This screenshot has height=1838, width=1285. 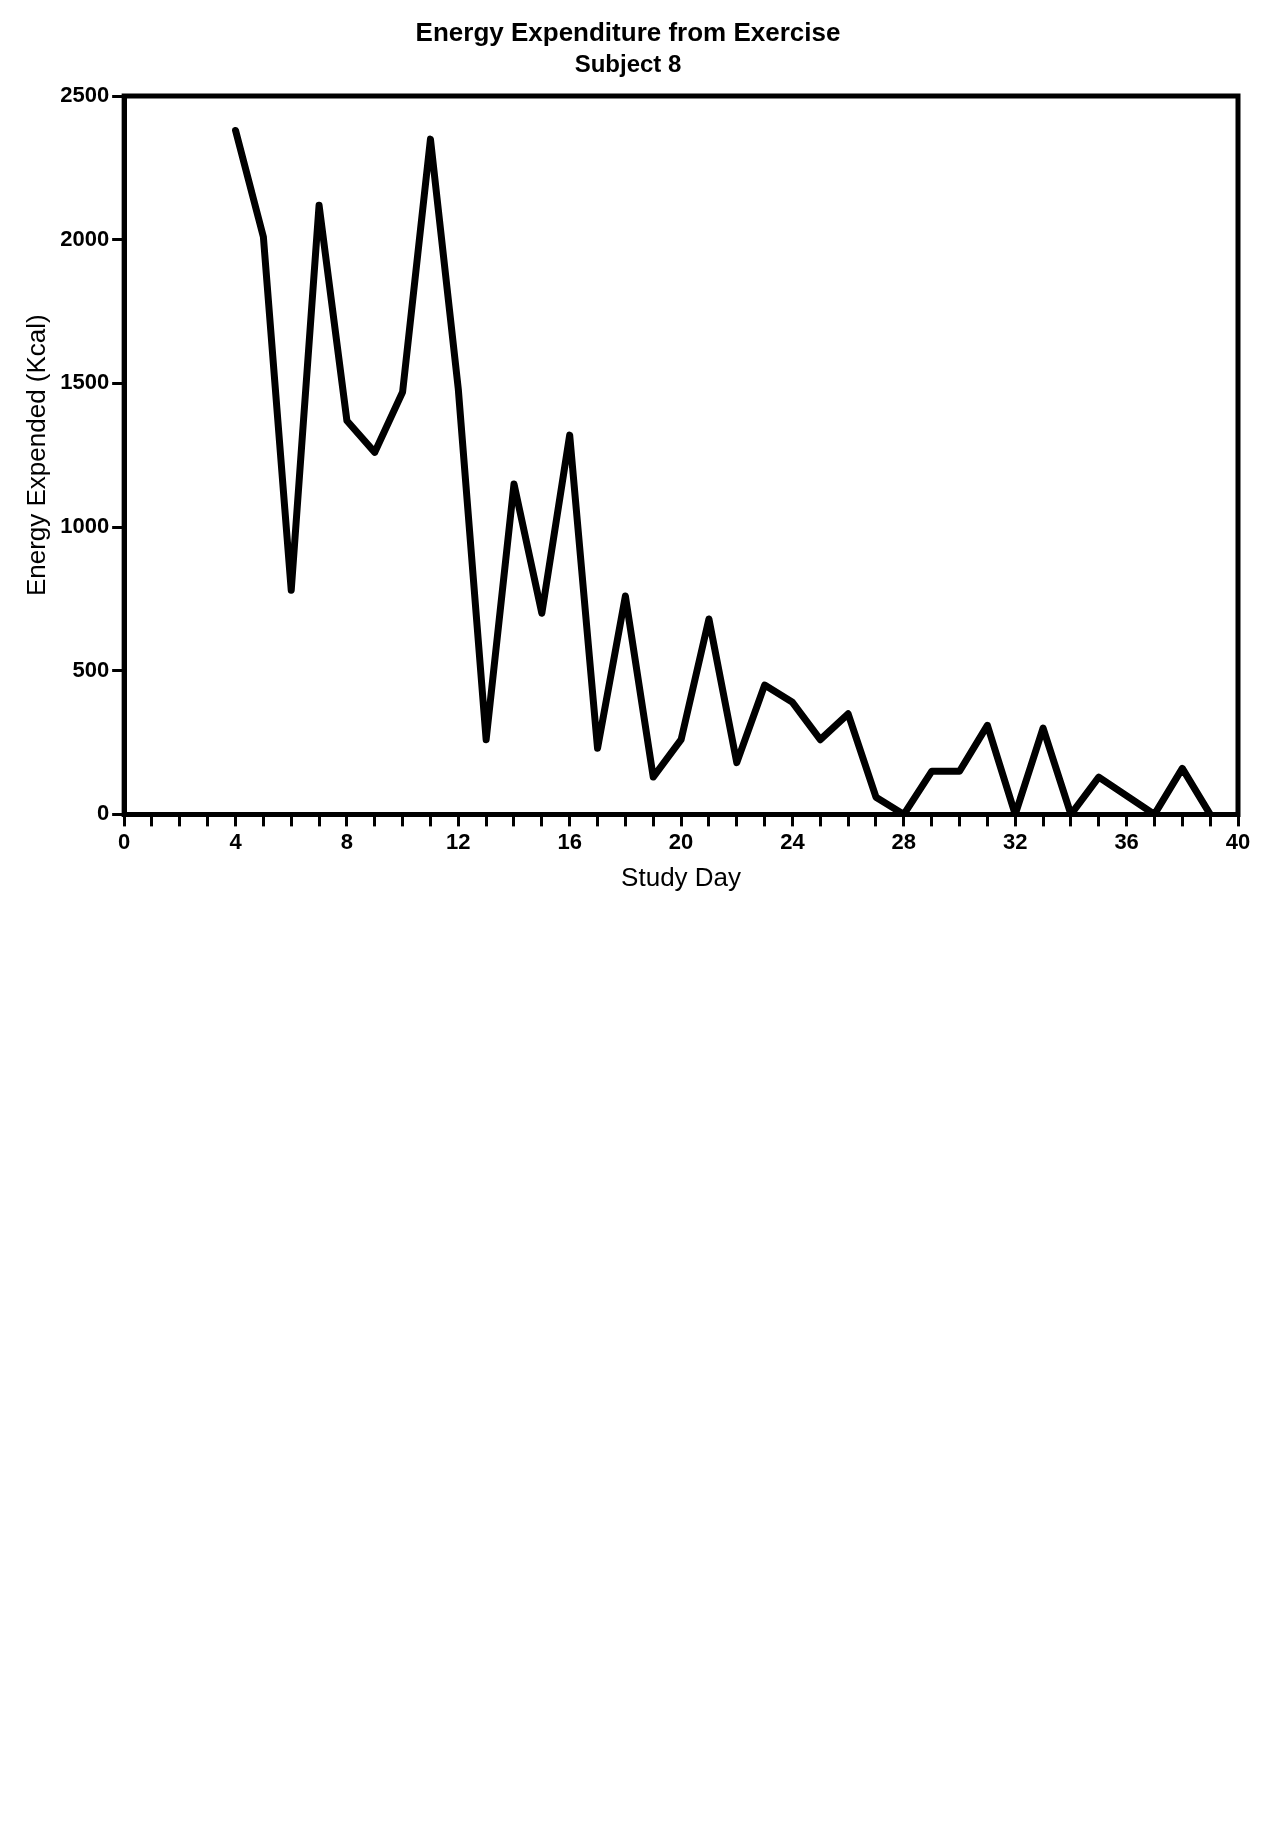 I want to click on y-tick-label: 1500, so click(x=85, y=382).